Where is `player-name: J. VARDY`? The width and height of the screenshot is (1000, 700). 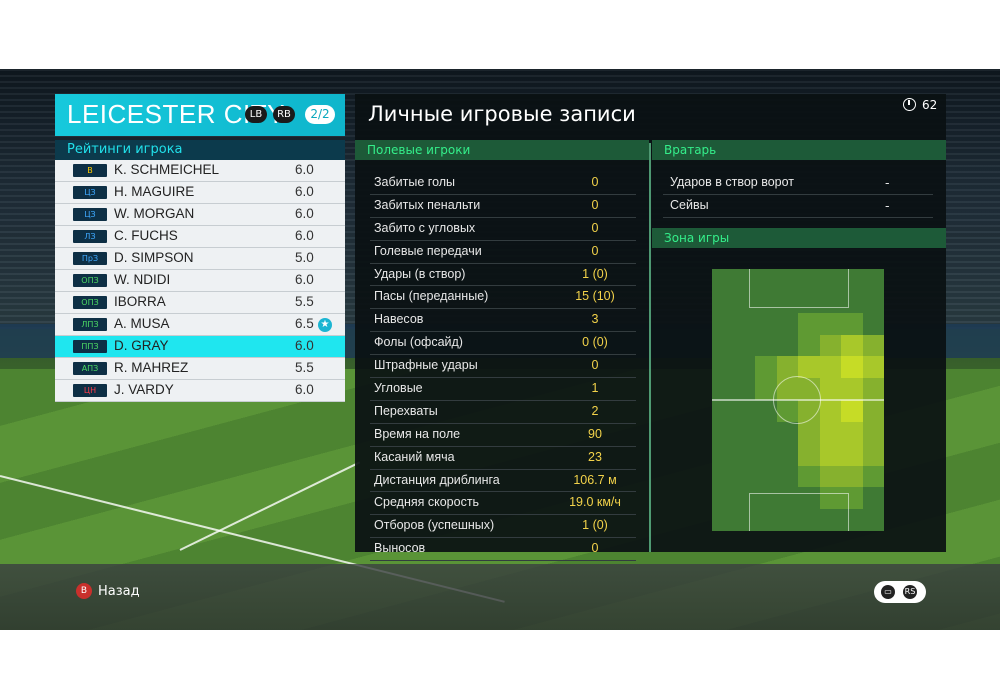
player-name: J. VARDY is located at coordinates (144, 389).